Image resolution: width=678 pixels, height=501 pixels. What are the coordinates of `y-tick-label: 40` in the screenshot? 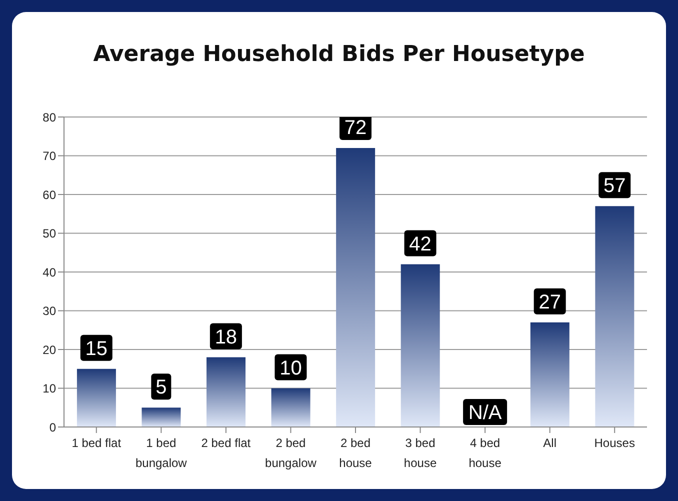 It's located at (49, 272).